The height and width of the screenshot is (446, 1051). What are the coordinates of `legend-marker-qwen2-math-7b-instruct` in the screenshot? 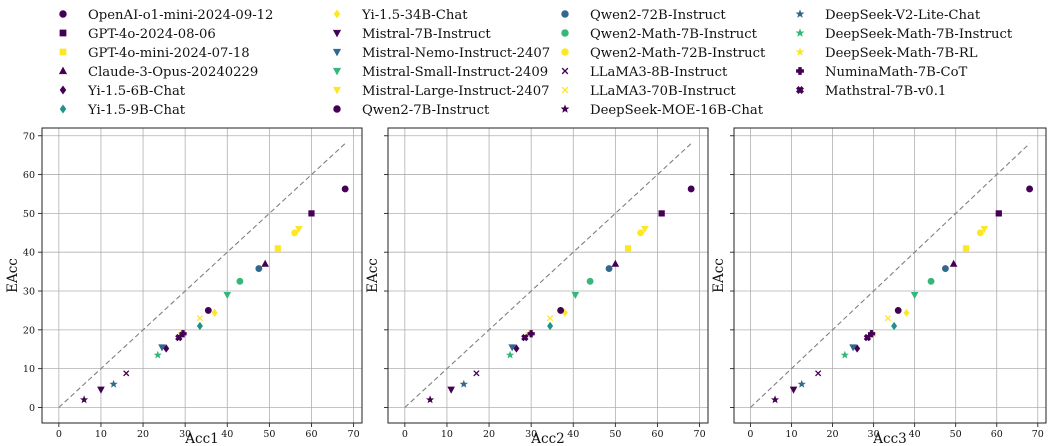 It's located at (565, 33).